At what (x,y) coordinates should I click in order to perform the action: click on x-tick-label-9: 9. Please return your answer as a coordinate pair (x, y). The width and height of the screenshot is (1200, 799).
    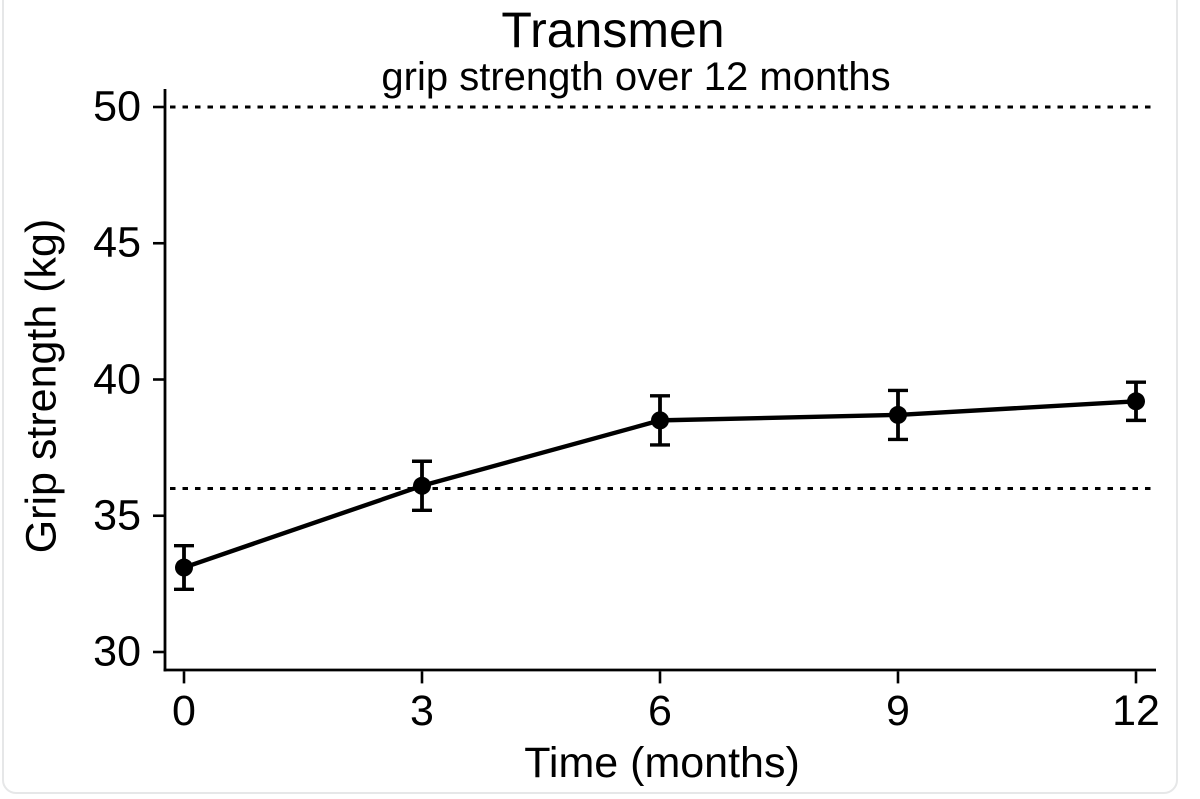
    Looking at the image, I should click on (898, 711).